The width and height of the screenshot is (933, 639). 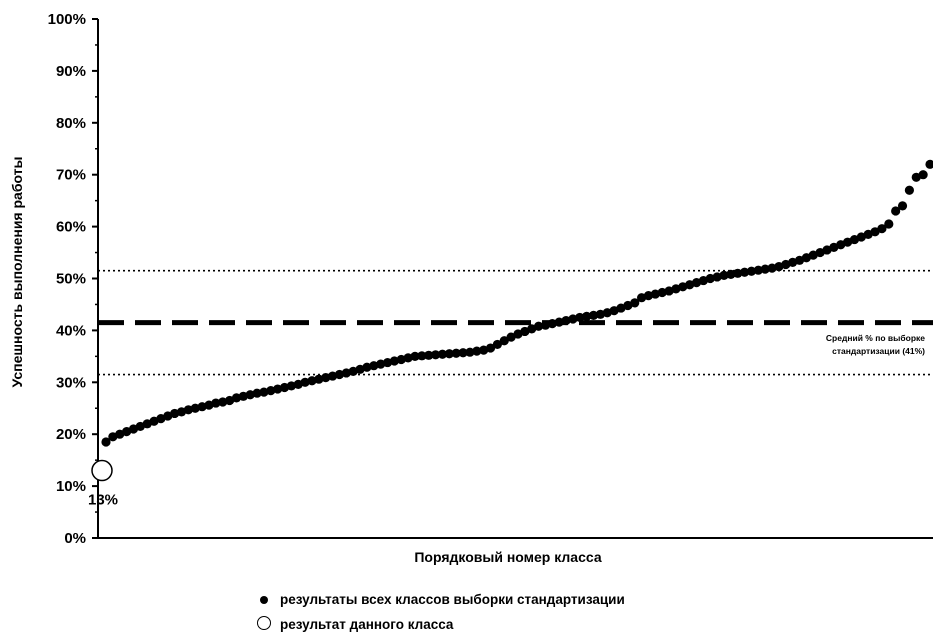 I want to click on y-tick-label: 80%, so click(x=71, y=123).